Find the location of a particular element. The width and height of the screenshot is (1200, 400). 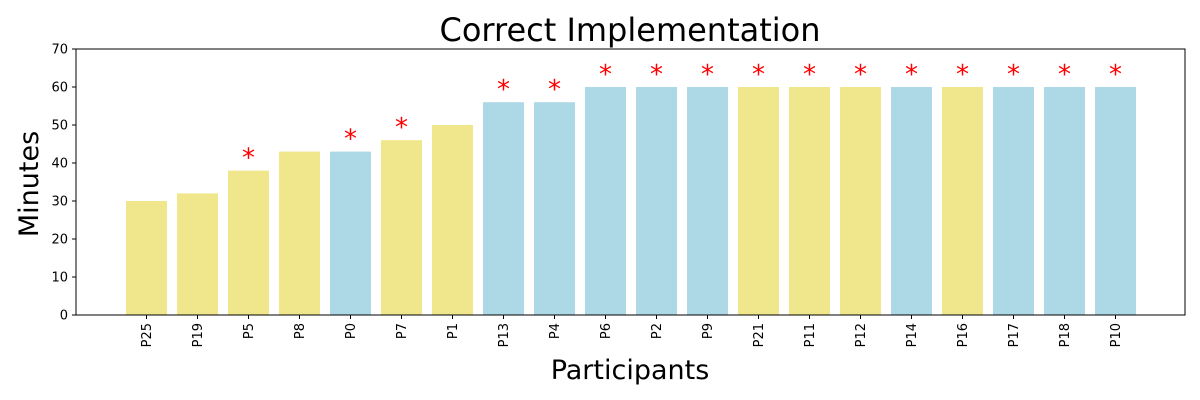

x-axis-label: Participants is located at coordinates (630, 370).